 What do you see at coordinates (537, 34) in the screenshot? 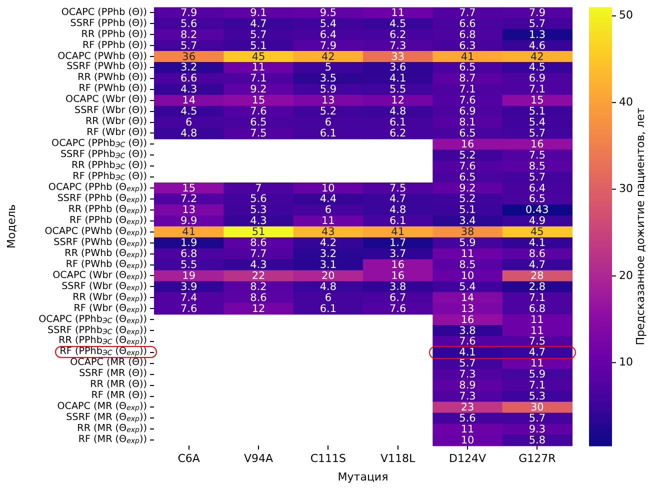
I see `data-label: 1.3` at bounding box center [537, 34].